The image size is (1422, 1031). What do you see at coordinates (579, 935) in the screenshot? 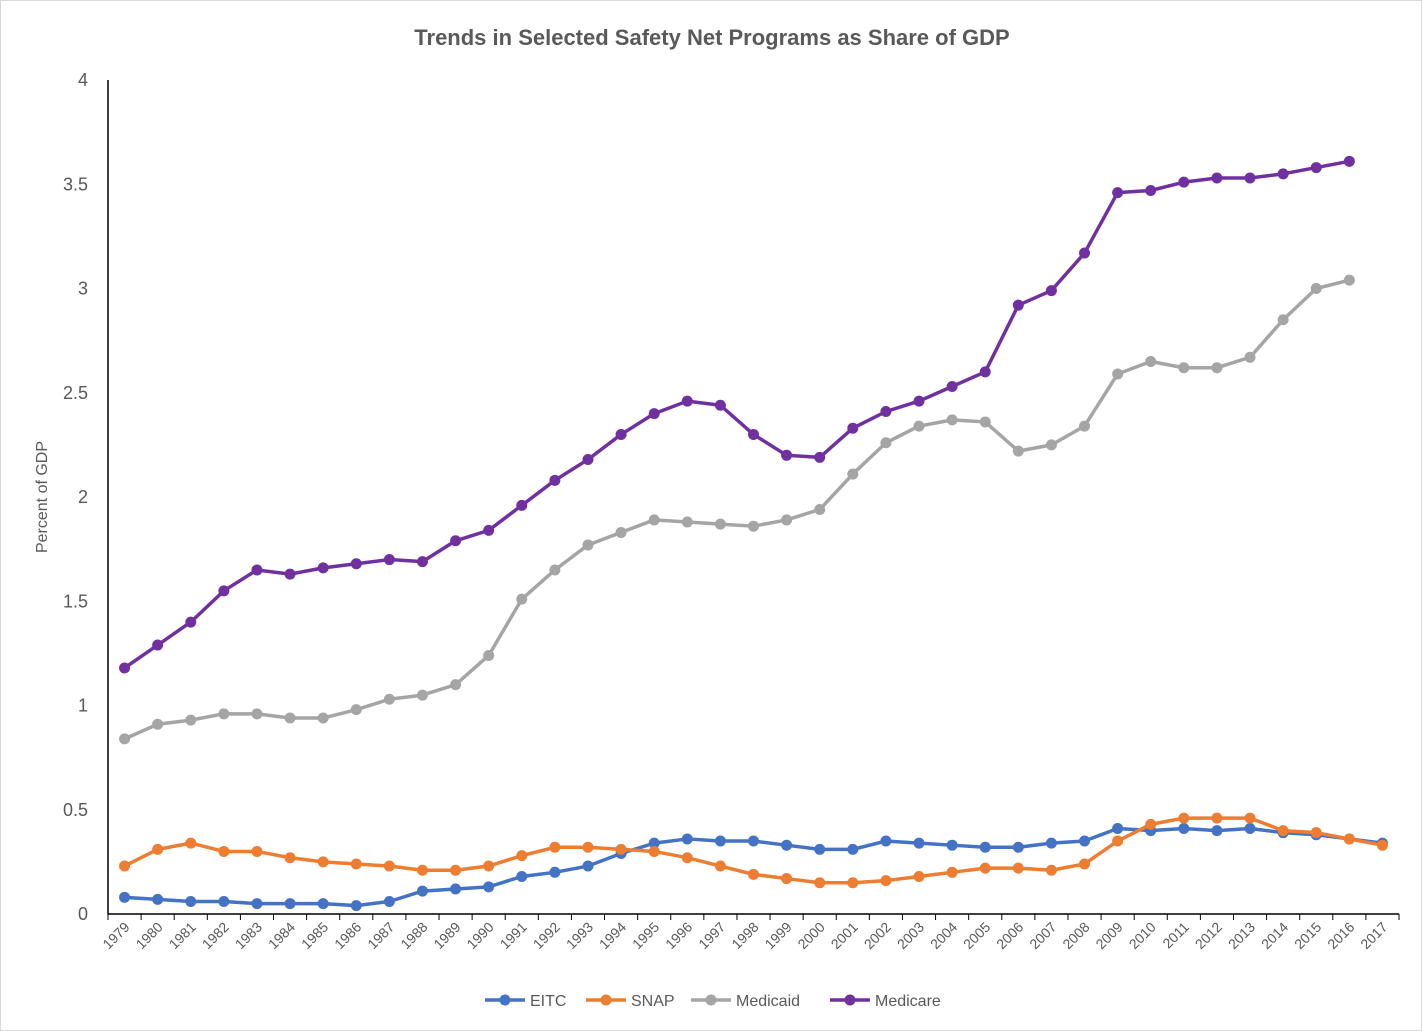
I see `x-tick-label: 1993` at bounding box center [579, 935].